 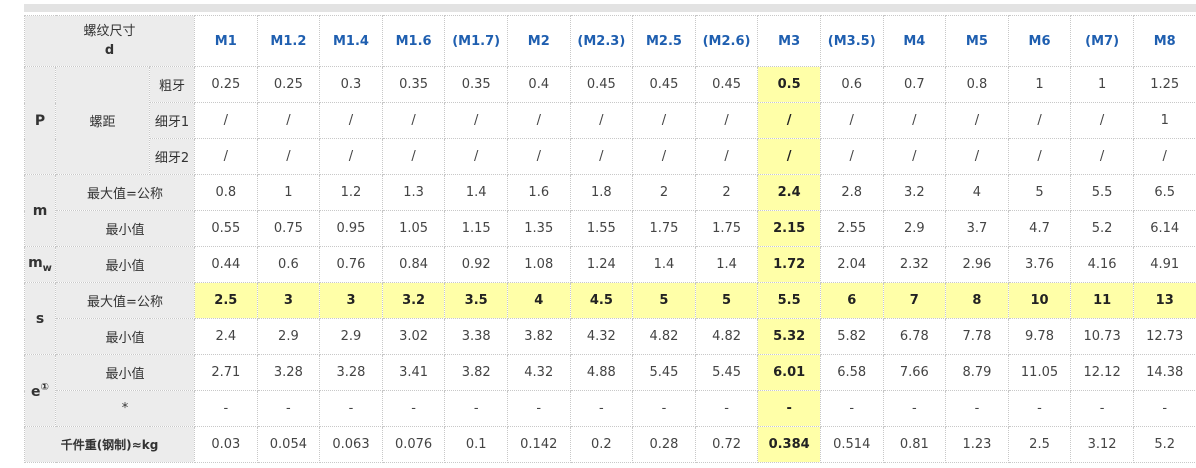 What do you see at coordinates (36, 391) in the screenshot?
I see `e-symbol-base: e` at bounding box center [36, 391].